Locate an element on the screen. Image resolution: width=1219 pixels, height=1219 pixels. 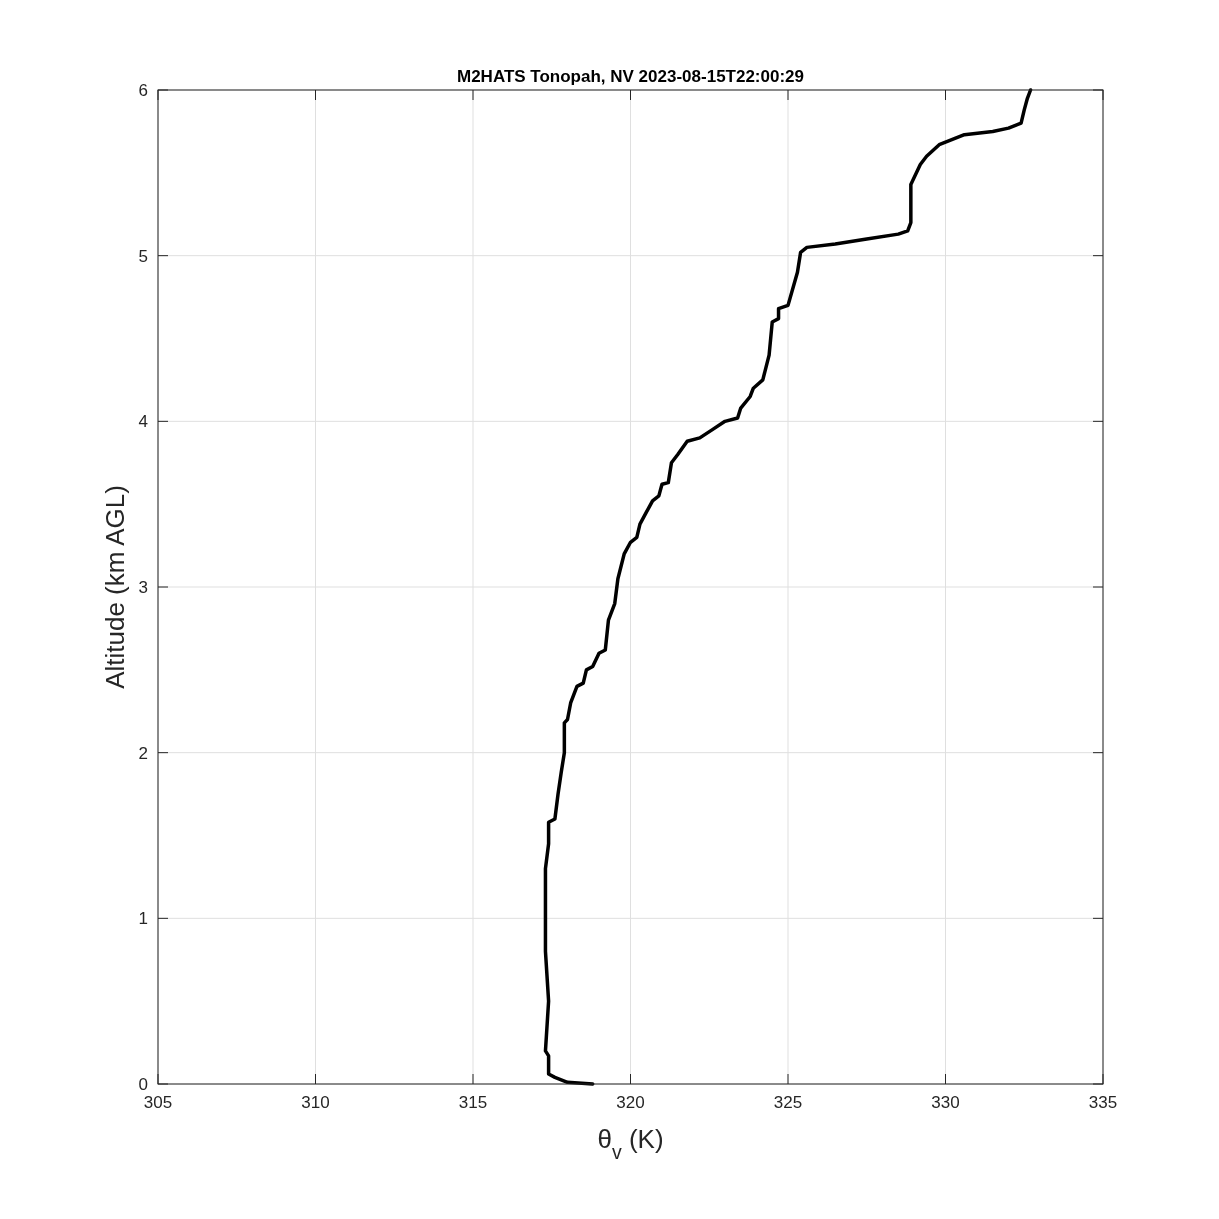
y-tick-label: 4 is located at coordinates (143, 422).